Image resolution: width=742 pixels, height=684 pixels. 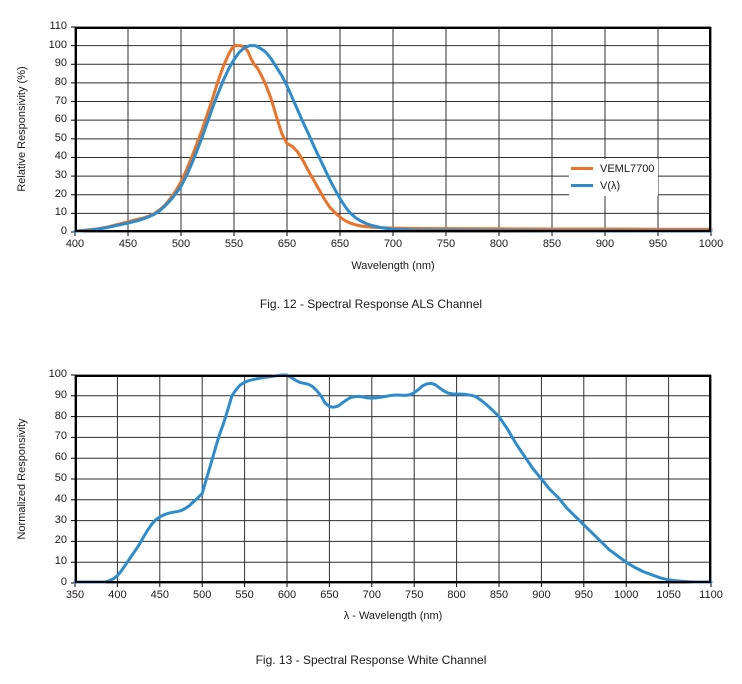 I want to click on x-tick-label: 1100, so click(x=711, y=595).